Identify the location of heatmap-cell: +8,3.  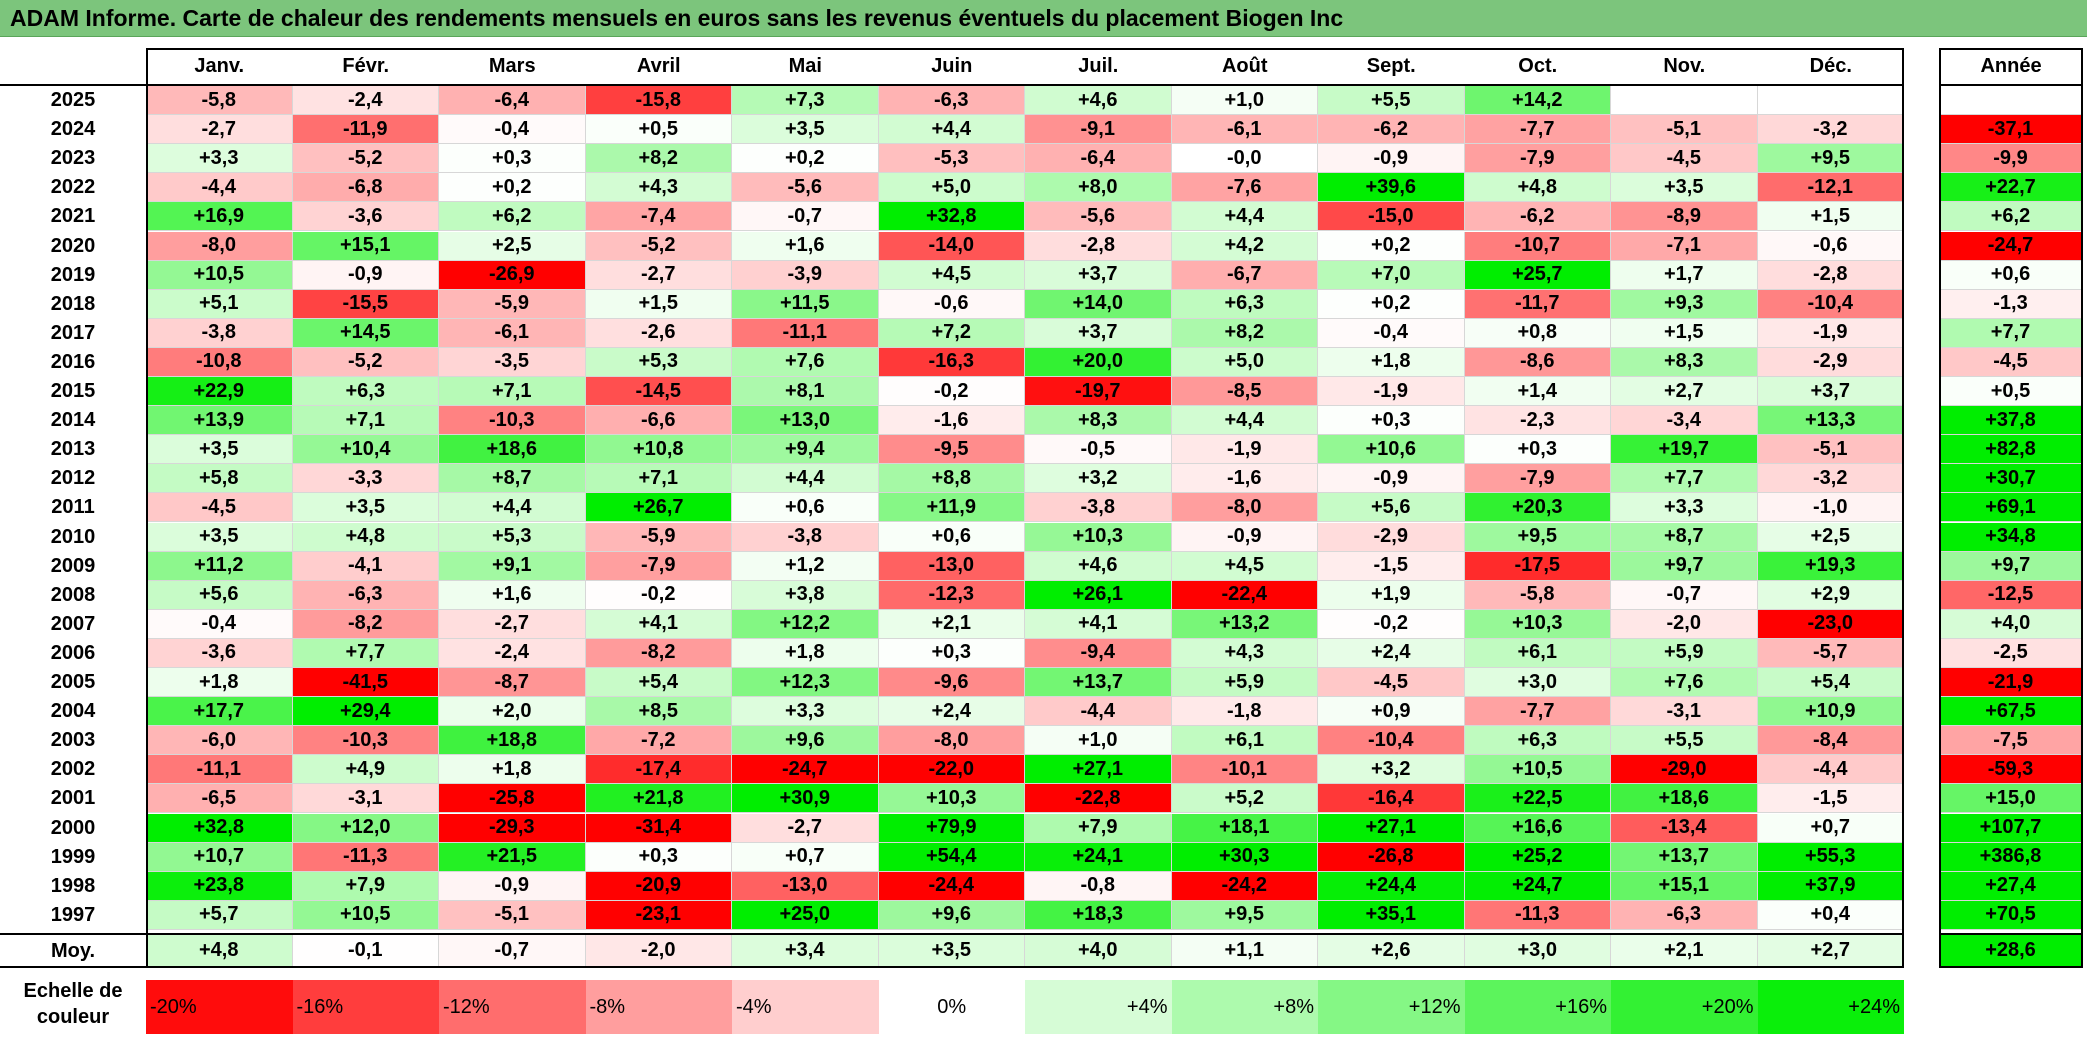
(1098, 421).